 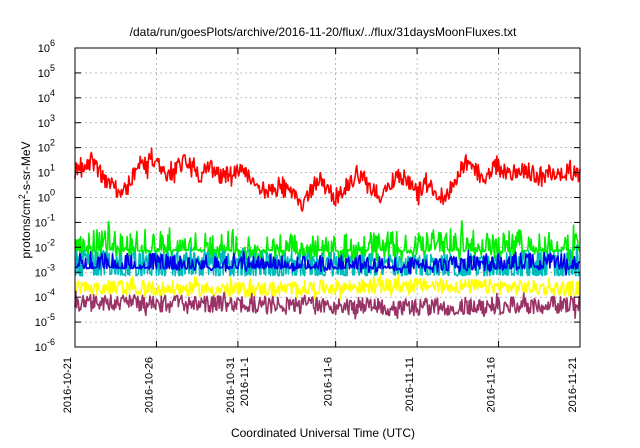 What do you see at coordinates (45, 295) in the screenshot?
I see `y-tick-label: 10⁻⁴` at bounding box center [45, 295].